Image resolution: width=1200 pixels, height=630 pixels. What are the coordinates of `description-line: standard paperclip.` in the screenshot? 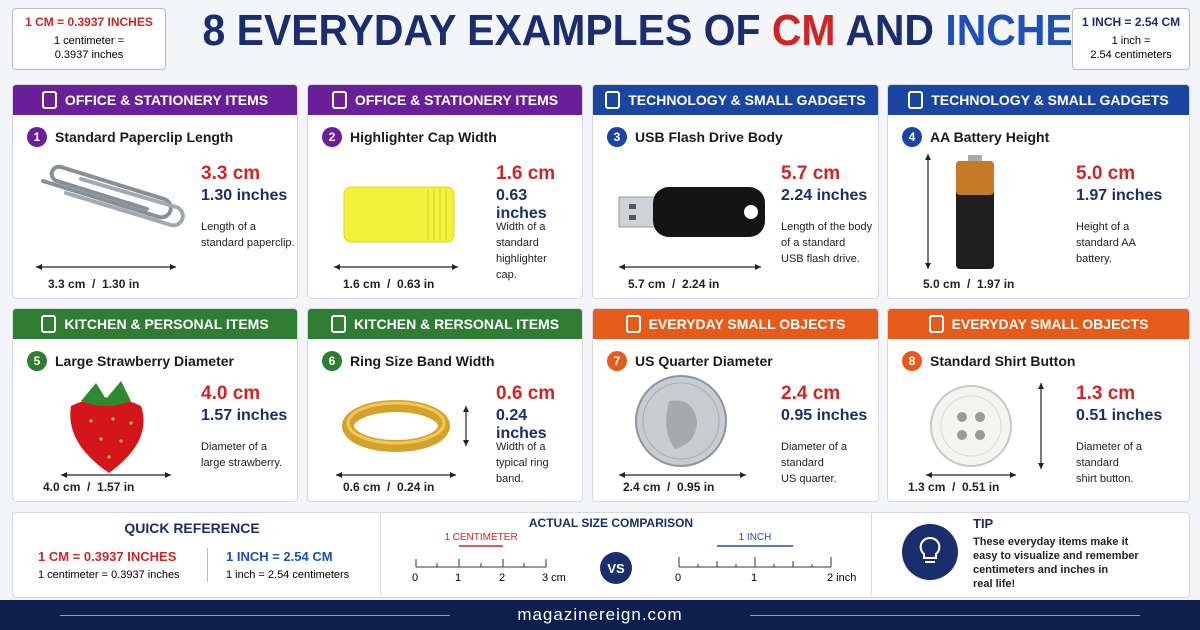 It's located at (248, 243).